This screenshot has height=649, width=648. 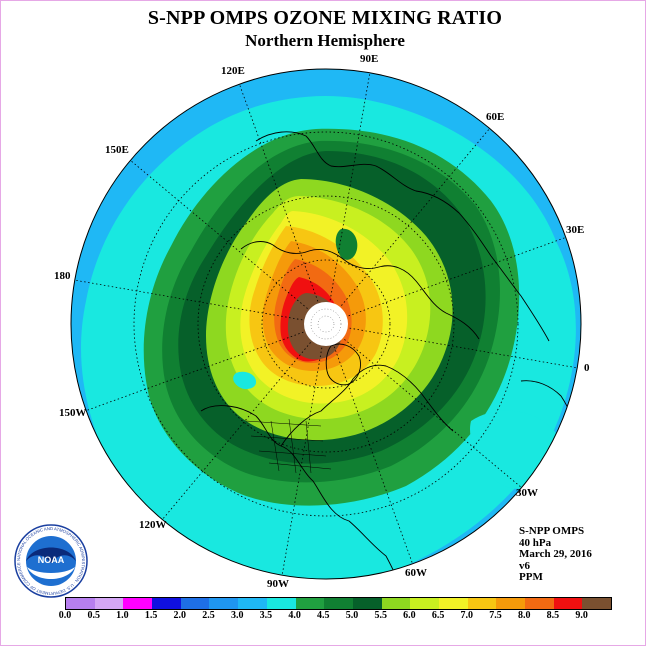 What do you see at coordinates (409, 615) in the screenshot?
I see `colorbar-tick-label: 6.0` at bounding box center [409, 615].